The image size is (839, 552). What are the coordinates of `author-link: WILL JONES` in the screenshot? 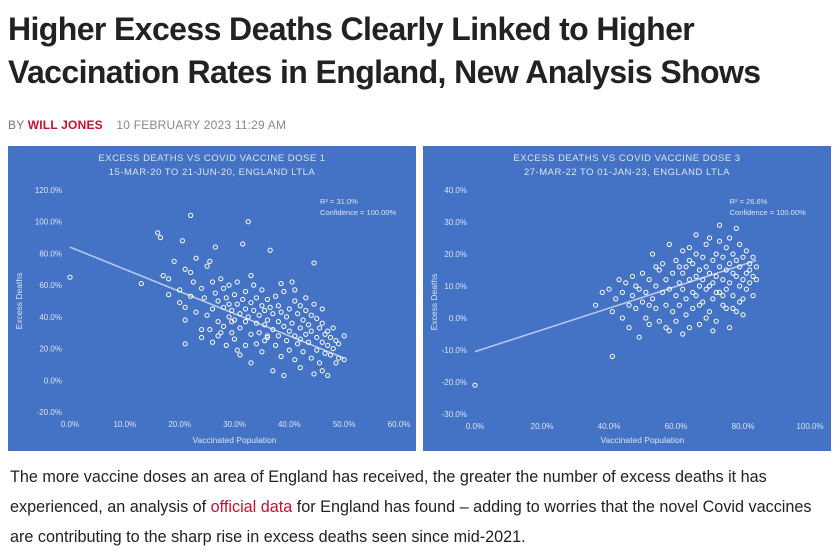 It's located at (65, 125).